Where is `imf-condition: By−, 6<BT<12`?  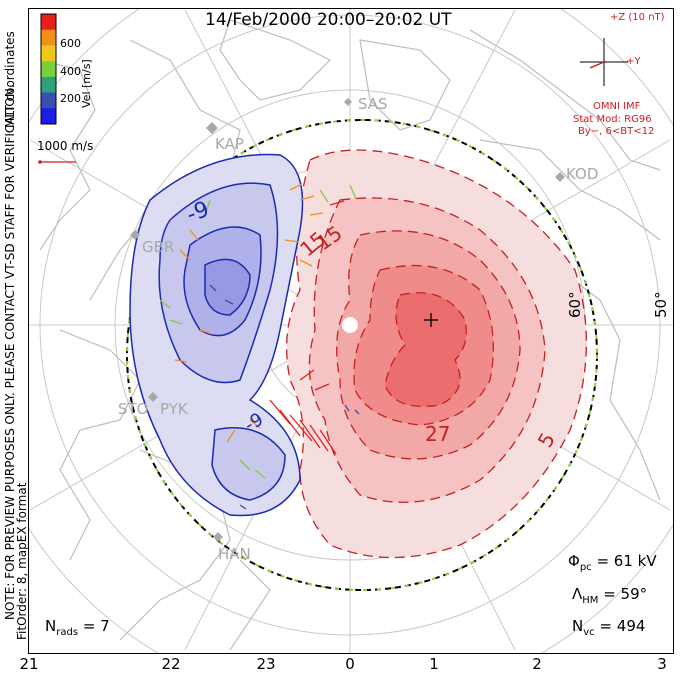
imf-condition: By−, 6<BT<12 is located at coordinates (616, 131).